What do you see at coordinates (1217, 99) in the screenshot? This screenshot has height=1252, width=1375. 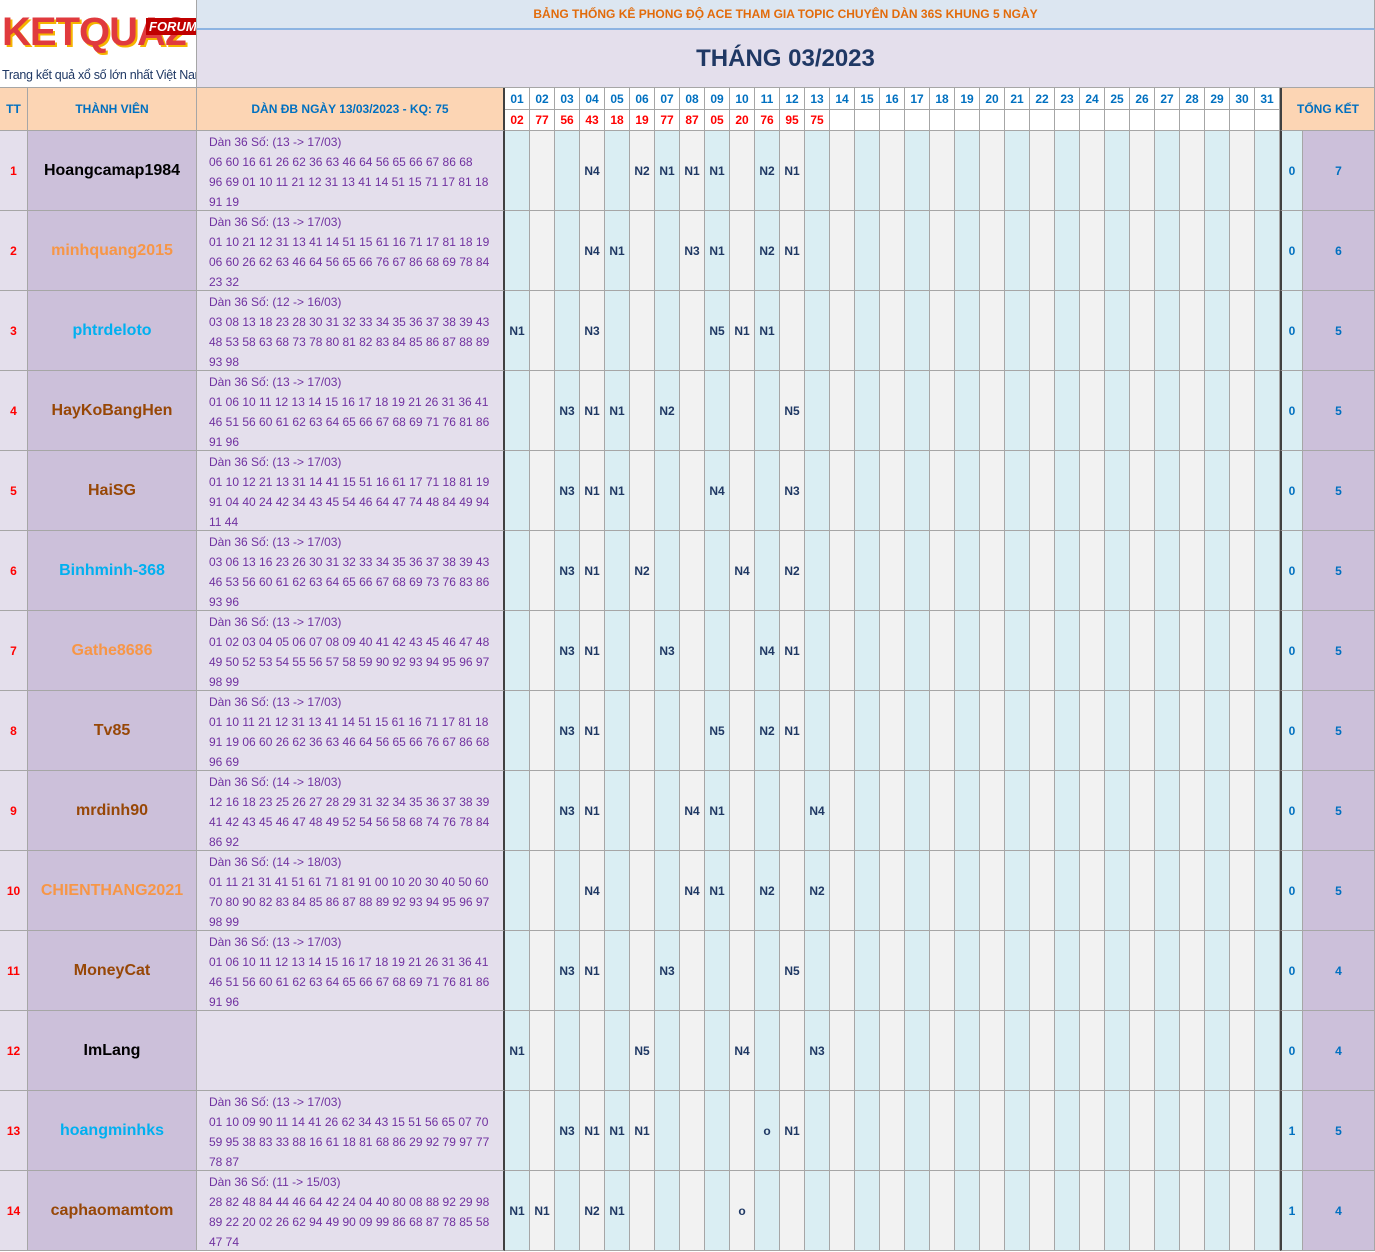 I see `day-header: 29` at bounding box center [1217, 99].